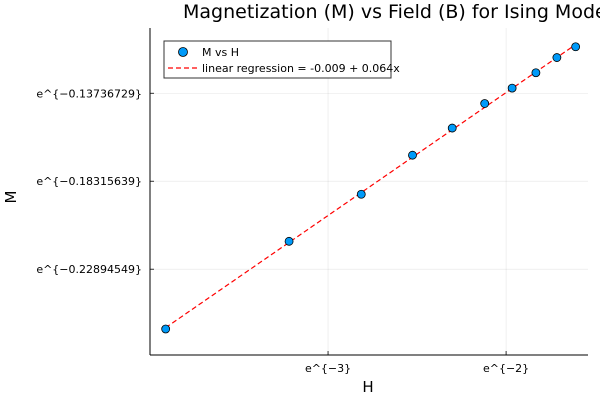  I want to click on x-tick-label: e^{−2}, so click(506, 368).